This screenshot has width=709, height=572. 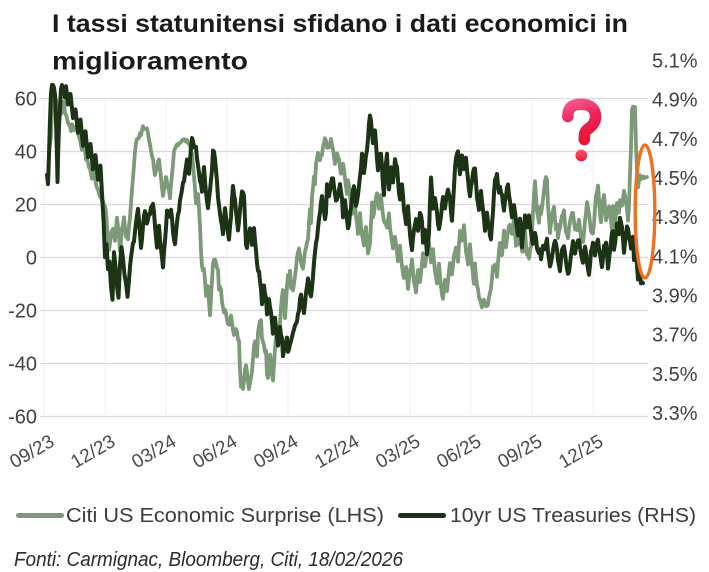 What do you see at coordinates (26, 100) in the screenshot?
I see `svg-text: 60` at bounding box center [26, 100].